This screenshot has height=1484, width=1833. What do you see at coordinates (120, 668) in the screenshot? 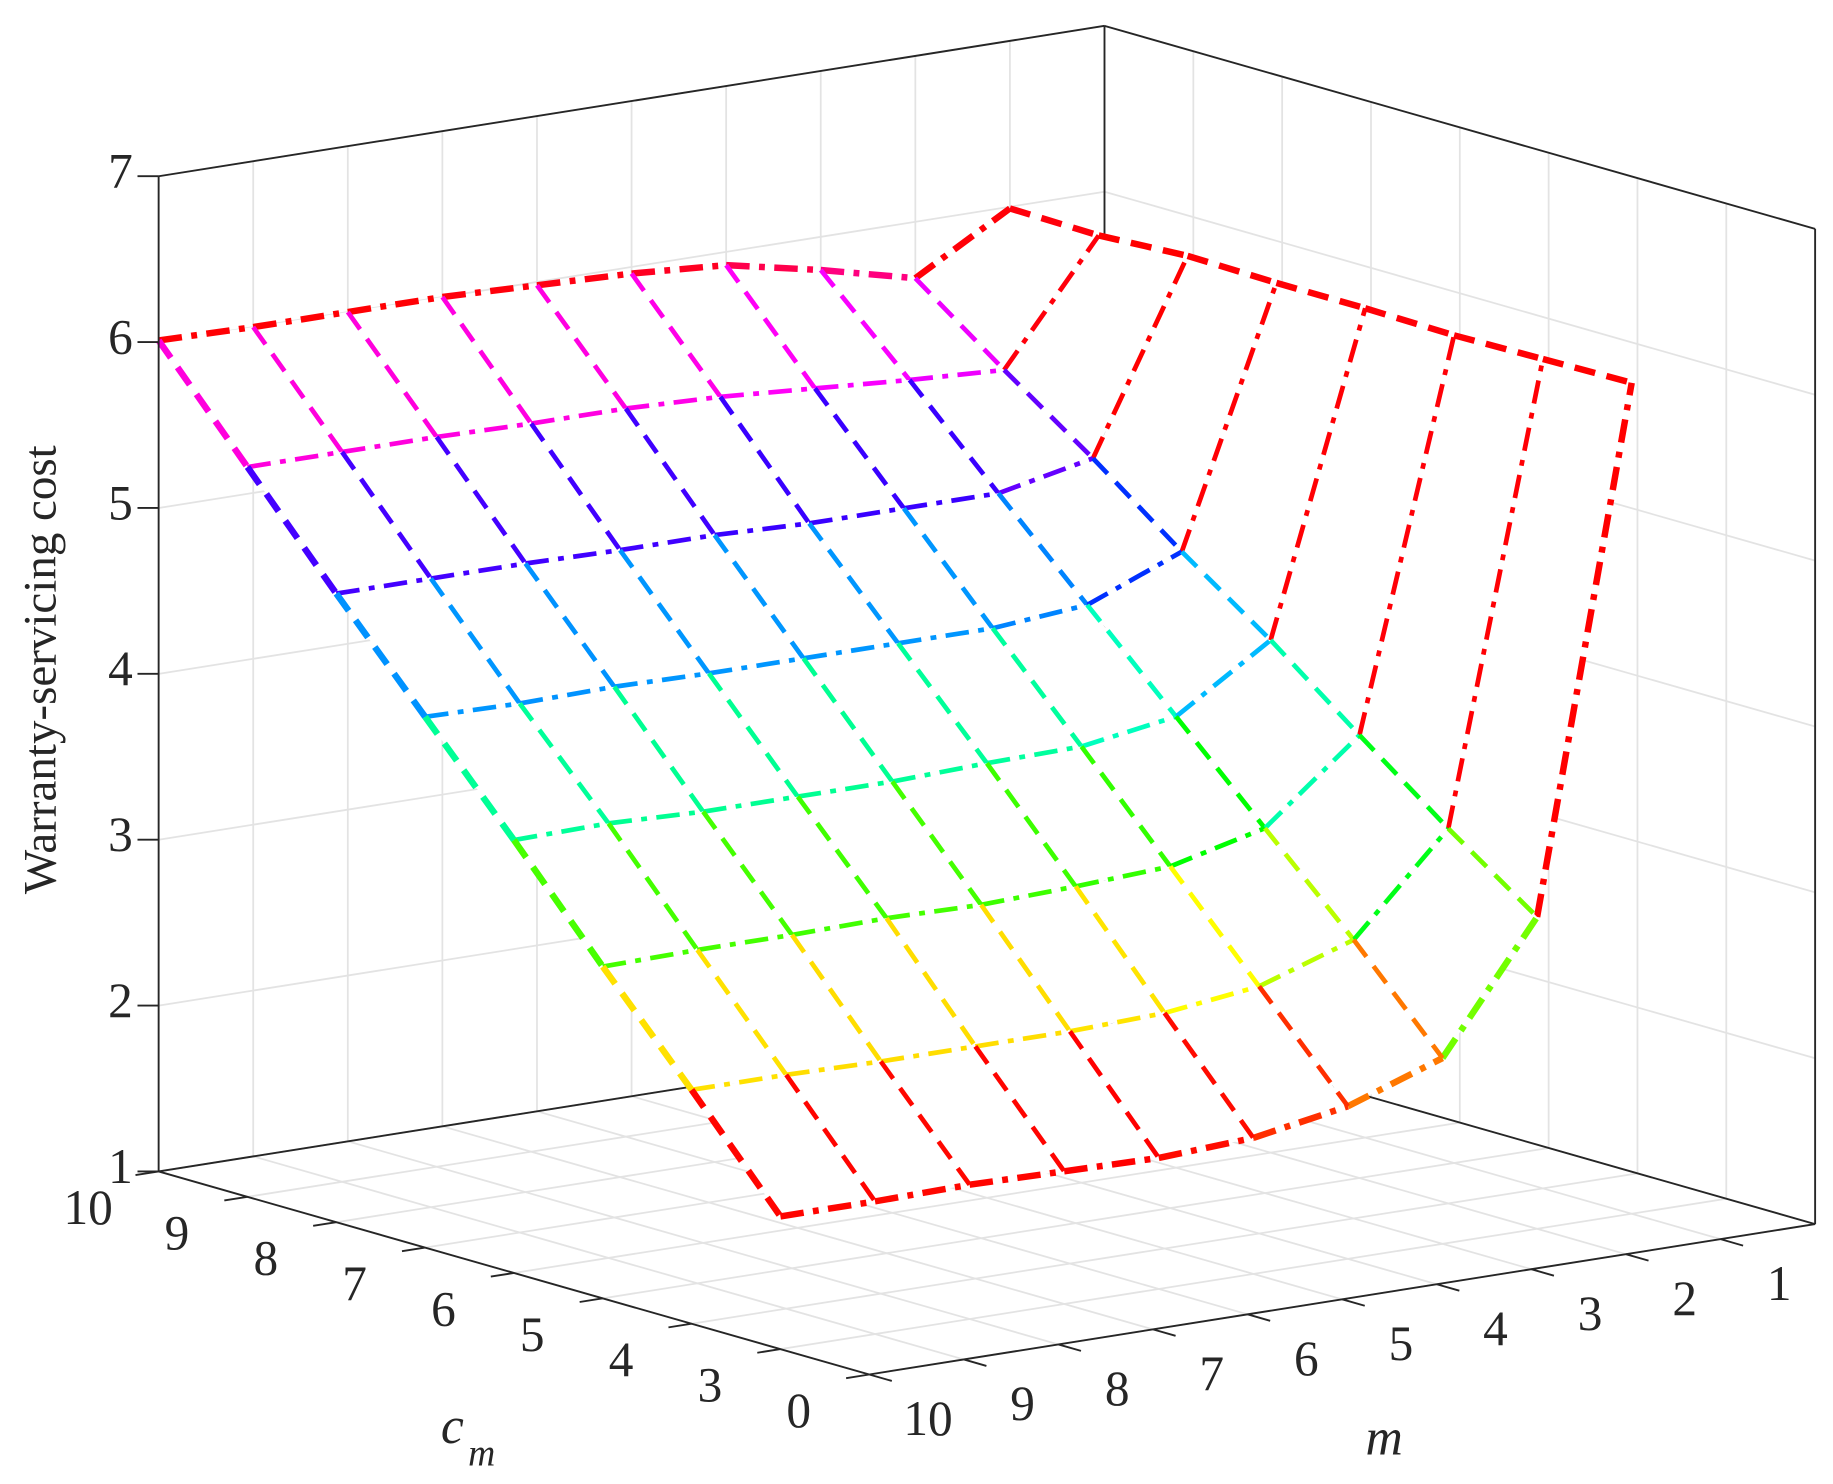
I see `z-tick-label: 4` at bounding box center [120, 668].